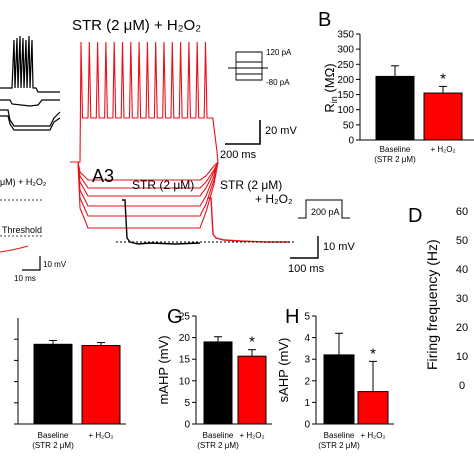 The image size is (474, 474). What do you see at coordinates (248, 66) in the screenshot?
I see `protocol-inset` at bounding box center [248, 66].